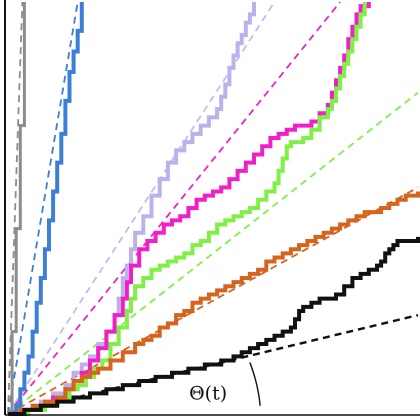 The height and width of the screenshot is (417, 420). Describe the element at coordinates (208, 393) in the screenshot. I see `annotation-label: Θ(t)` at that location.